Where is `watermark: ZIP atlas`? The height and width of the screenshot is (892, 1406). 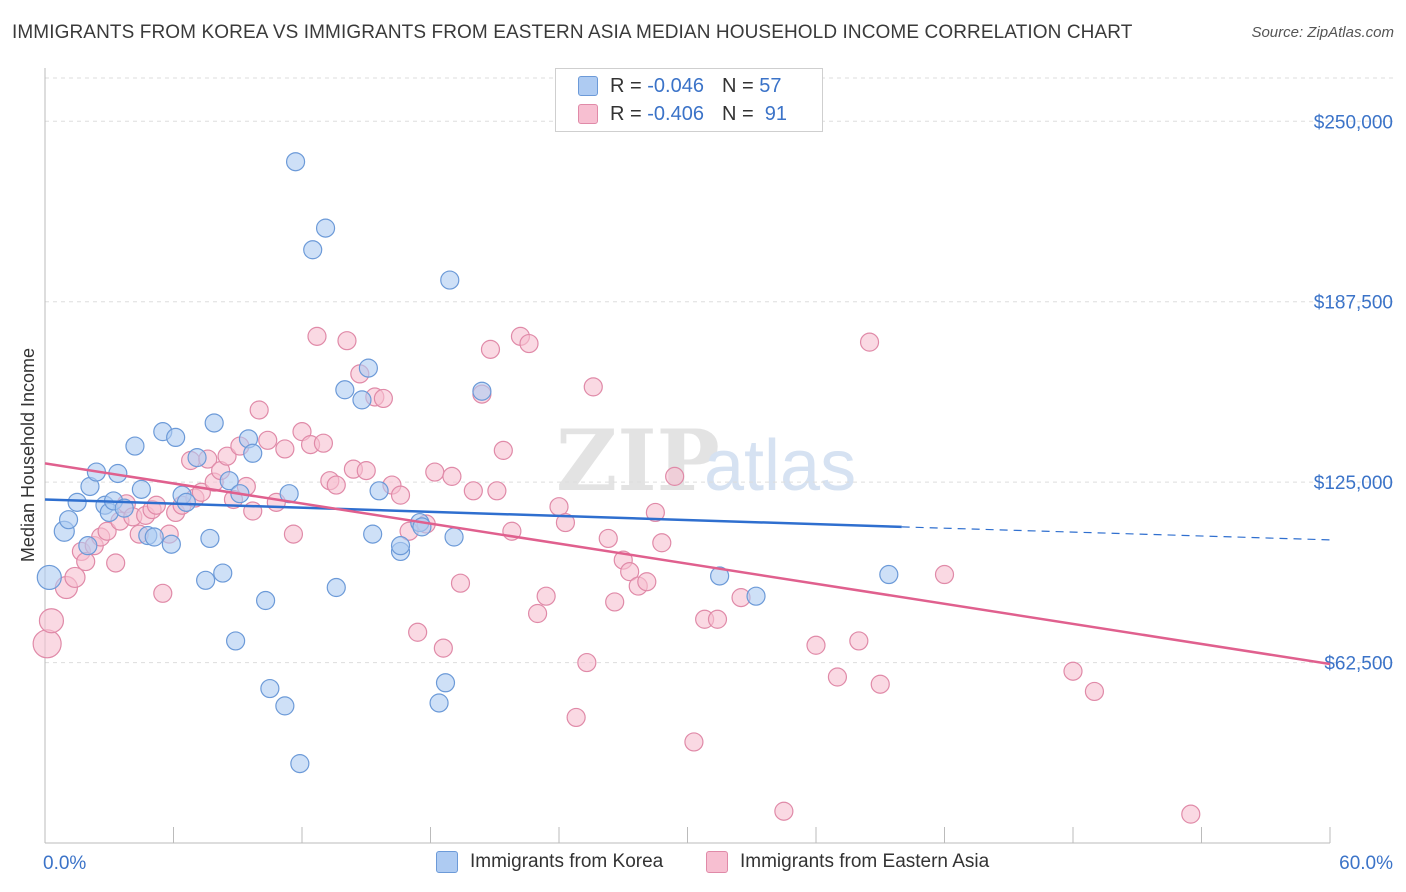
watermark: ZIP atlas is located at coordinates (706, 460).